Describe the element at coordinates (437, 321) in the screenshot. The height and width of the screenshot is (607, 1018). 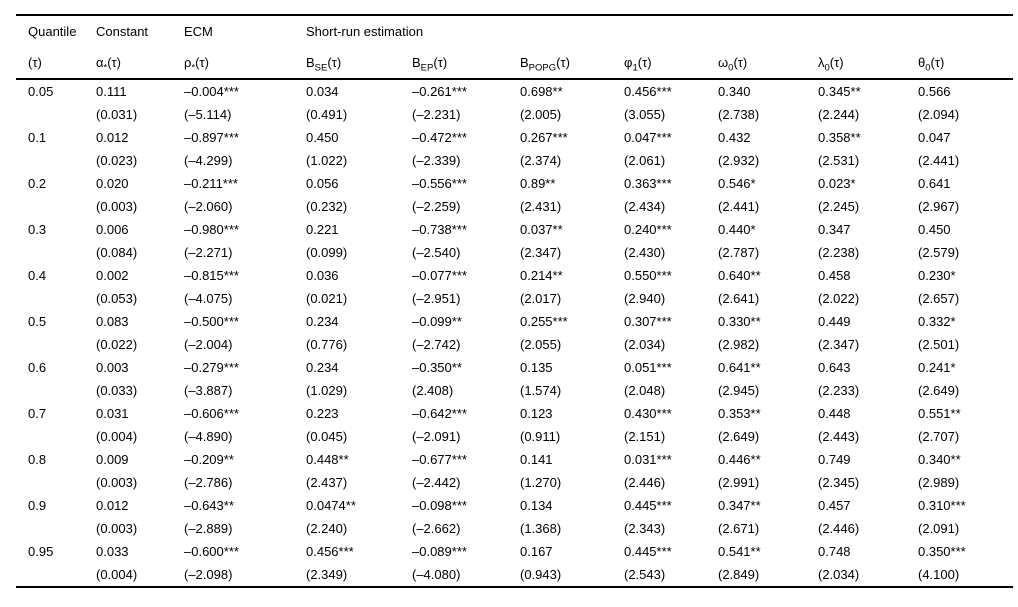
I see `coefficient-cell: –0.099**` at that location.